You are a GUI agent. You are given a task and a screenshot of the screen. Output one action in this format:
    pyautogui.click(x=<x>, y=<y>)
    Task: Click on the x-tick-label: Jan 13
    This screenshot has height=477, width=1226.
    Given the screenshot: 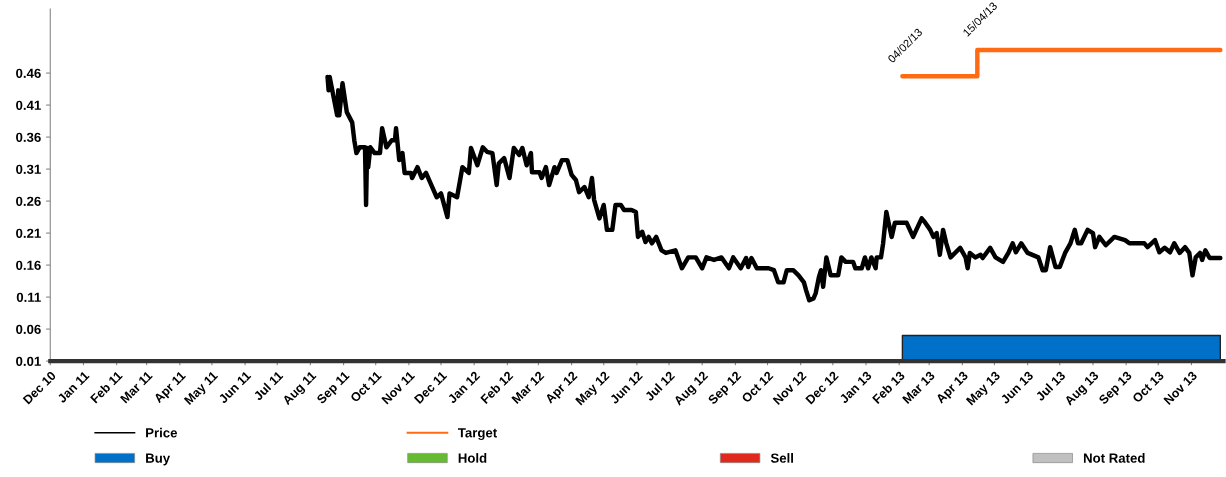 What is the action you would take?
    pyautogui.click(x=855, y=387)
    